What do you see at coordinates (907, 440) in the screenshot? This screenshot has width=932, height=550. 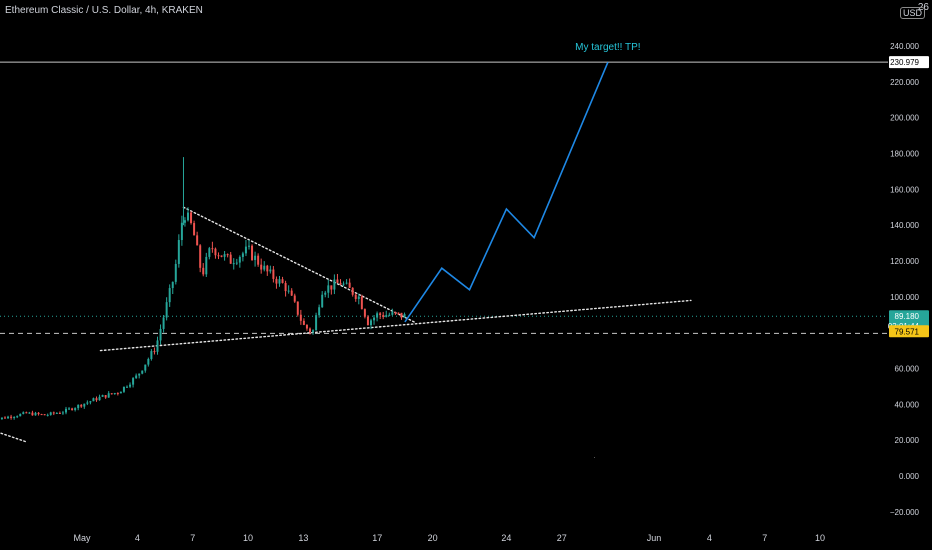 I see `y-tick-label: 20.000` at bounding box center [907, 440].